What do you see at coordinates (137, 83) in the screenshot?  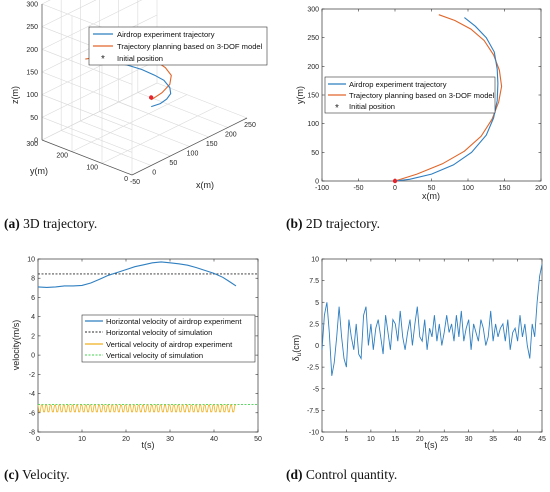 I see `series-experiment-trajectory-3d` at bounding box center [137, 83].